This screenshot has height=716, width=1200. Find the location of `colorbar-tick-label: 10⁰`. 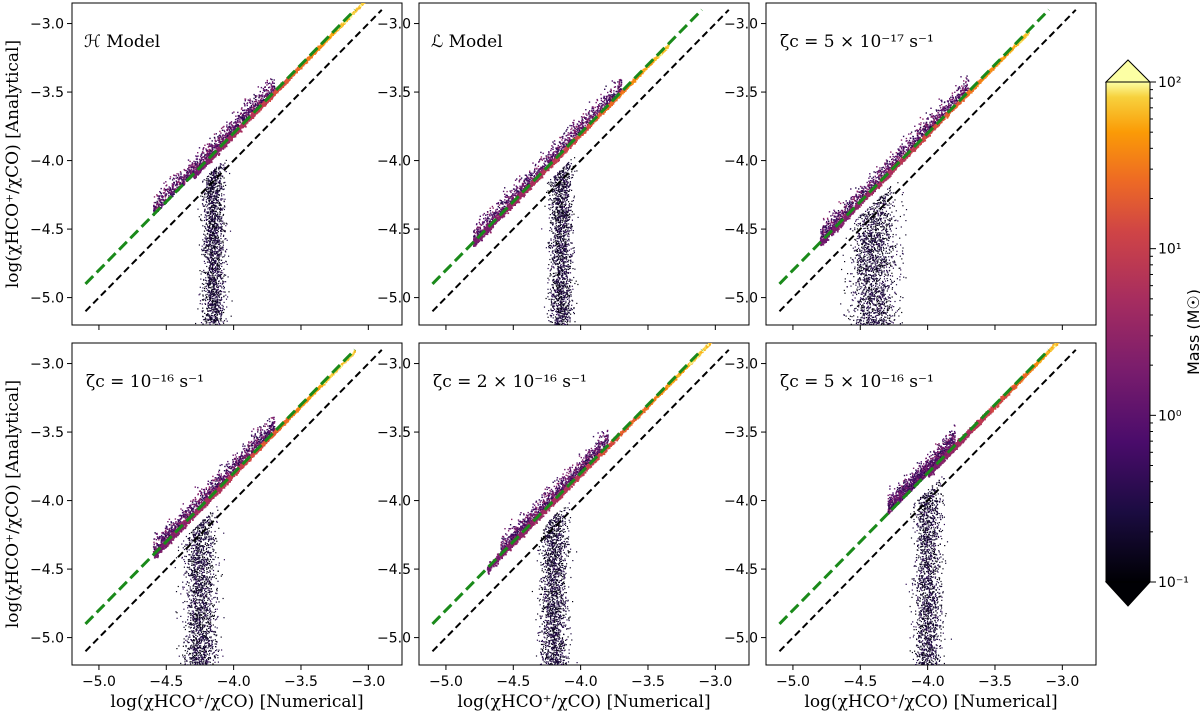

colorbar-tick-label: 10⁰ is located at coordinates (1170, 416).